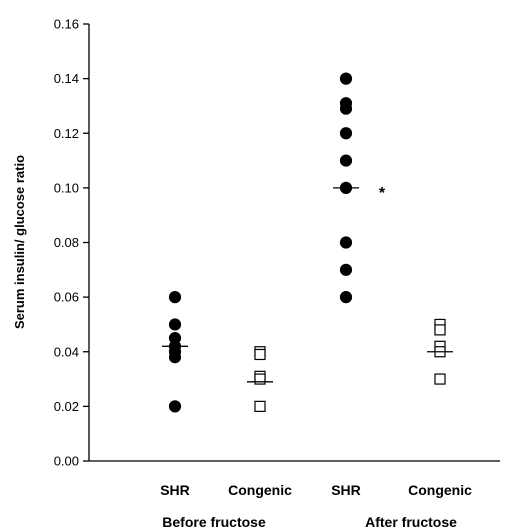 This screenshot has width=506, height=531. I want to click on y-tick-label: 0.14, so click(66, 78).